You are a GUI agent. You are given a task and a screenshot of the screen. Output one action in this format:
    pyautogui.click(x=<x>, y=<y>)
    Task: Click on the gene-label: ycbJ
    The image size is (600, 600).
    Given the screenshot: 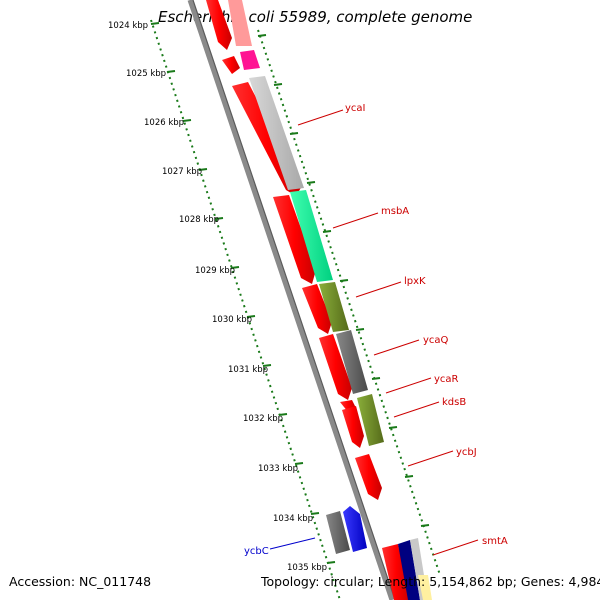 What is the action you would take?
    pyautogui.click(x=466, y=452)
    